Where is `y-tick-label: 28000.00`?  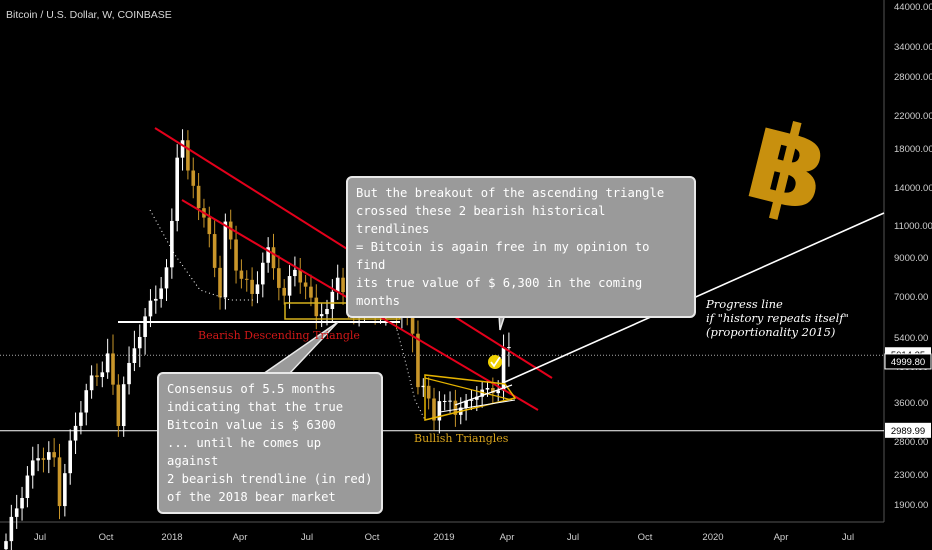
y-tick-label: 28000.00 is located at coordinates (913, 77).